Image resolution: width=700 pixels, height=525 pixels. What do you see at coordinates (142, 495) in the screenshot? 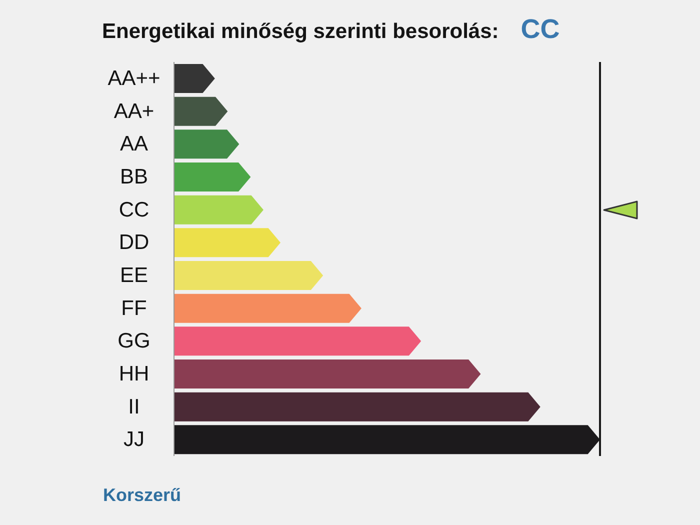
I see `text: Korszerű` at bounding box center [142, 495].